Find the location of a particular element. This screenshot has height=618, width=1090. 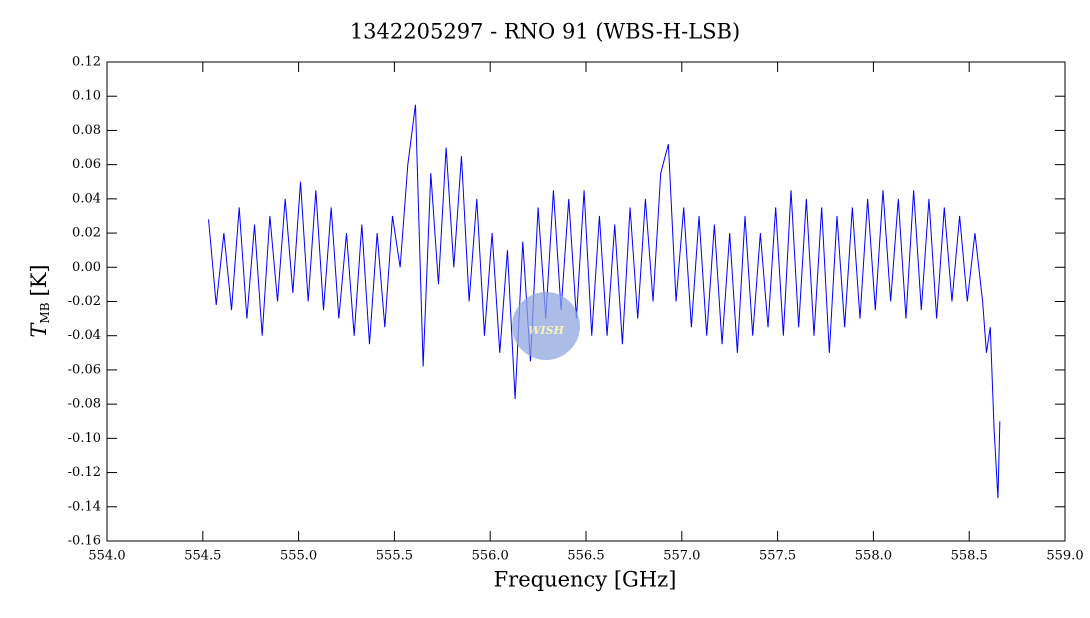

y-tick-label: -0.02 is located at coordinates (84, 301).